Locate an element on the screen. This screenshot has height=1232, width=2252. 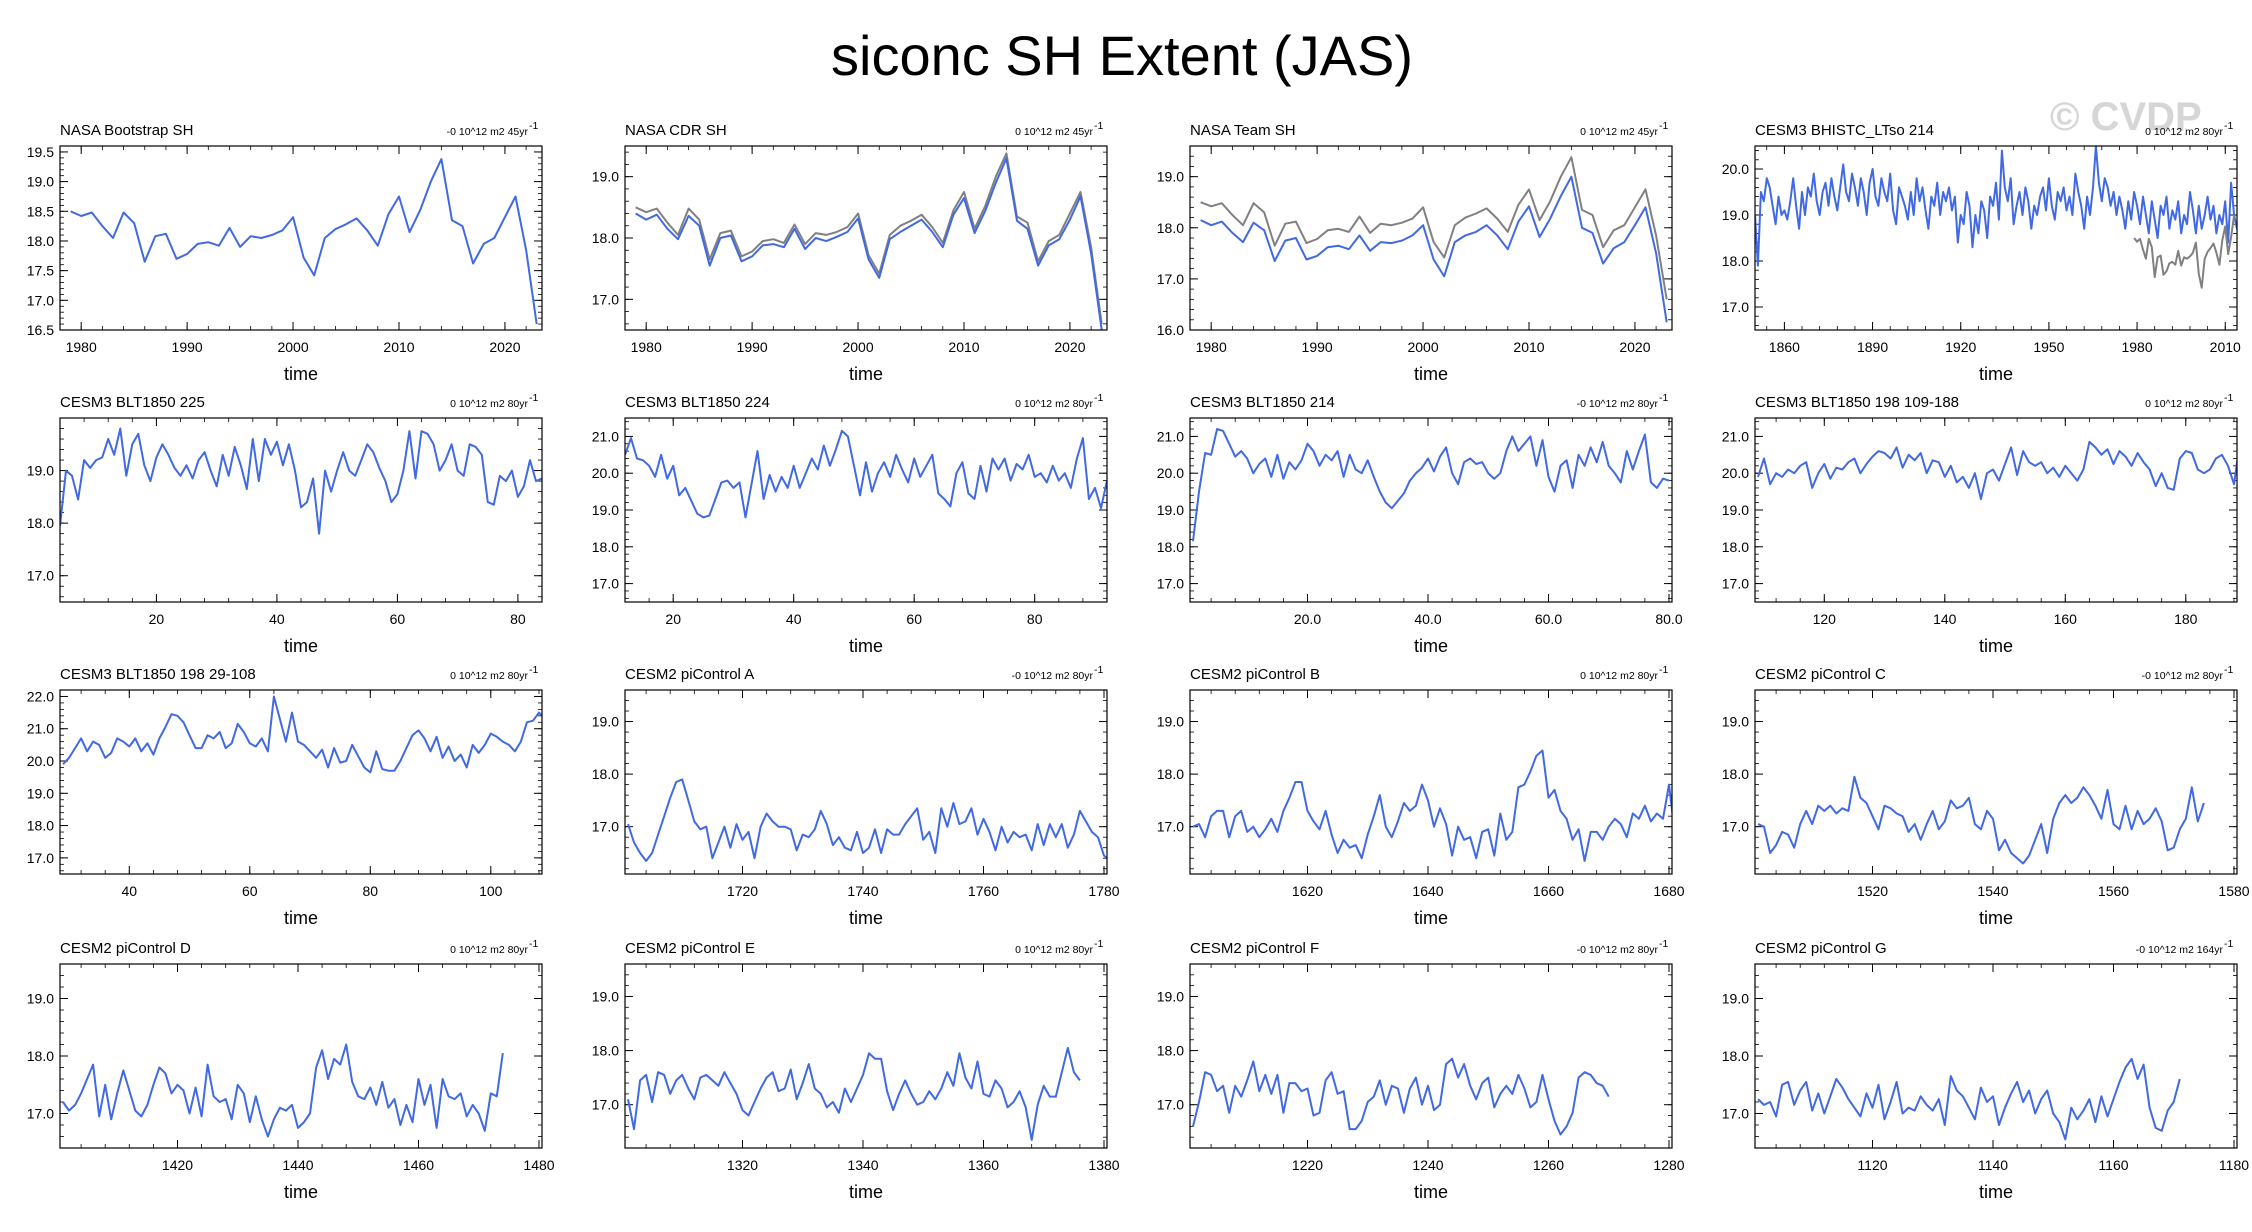
panel-trend: -0 10^12 m2 45yr is located at coordinates (488, 132).